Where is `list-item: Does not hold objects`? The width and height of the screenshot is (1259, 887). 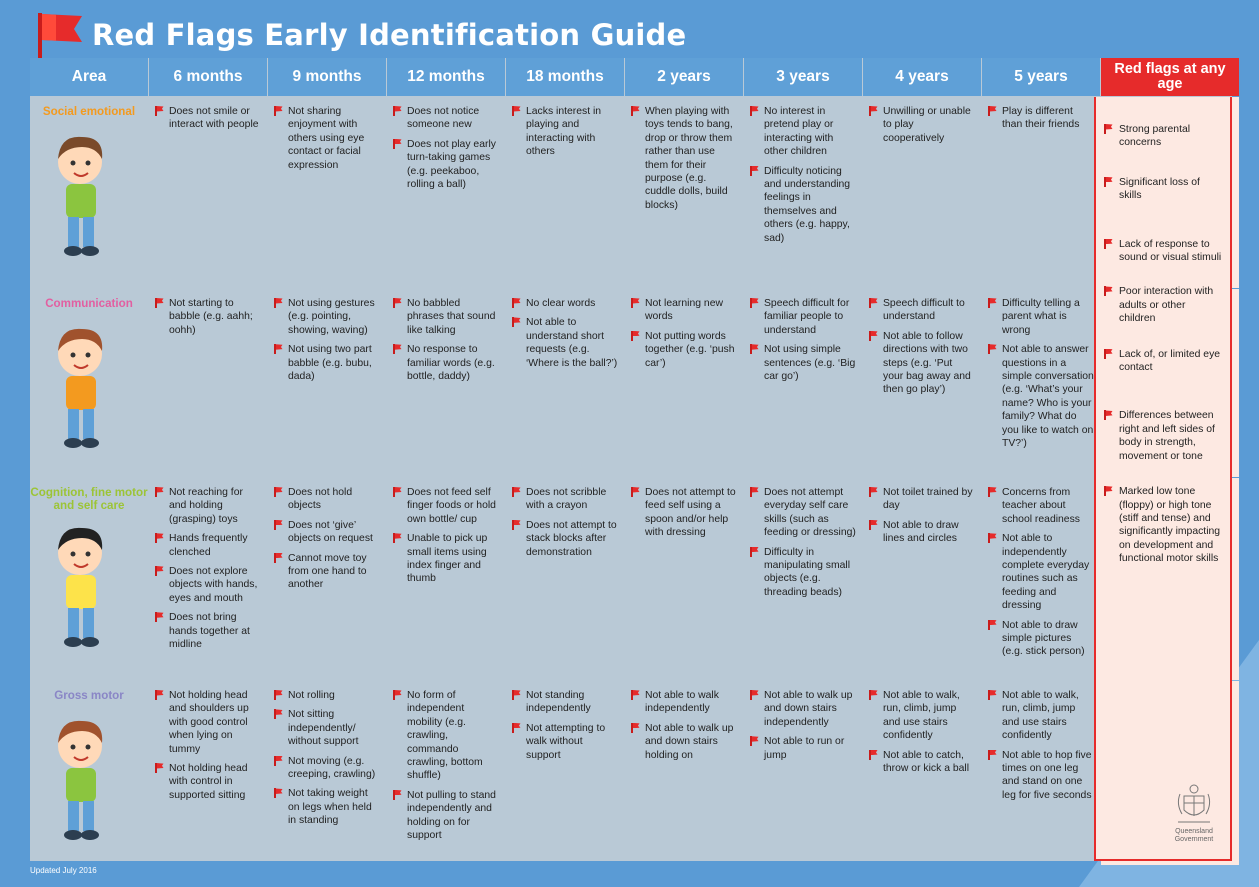 list-item: Does not hold objects is located at coordinates (327, 499).